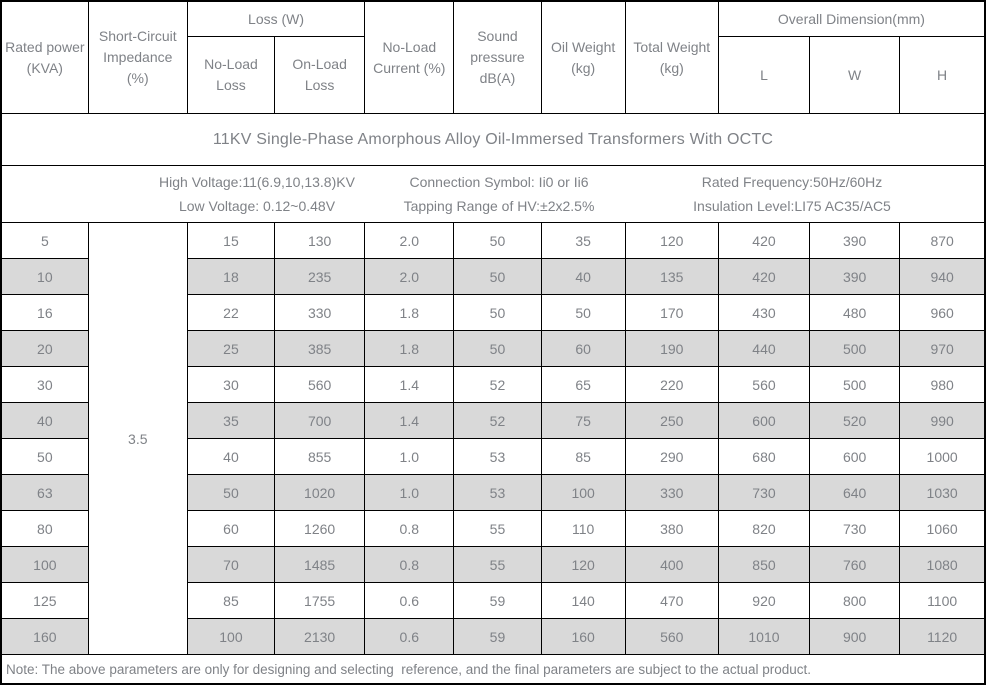 This screenshot has height=687, width=986. What do you see at coordinates (320, 348) in the screenshot?
I see `table-cell: 385` at bounding box center [320, 348].